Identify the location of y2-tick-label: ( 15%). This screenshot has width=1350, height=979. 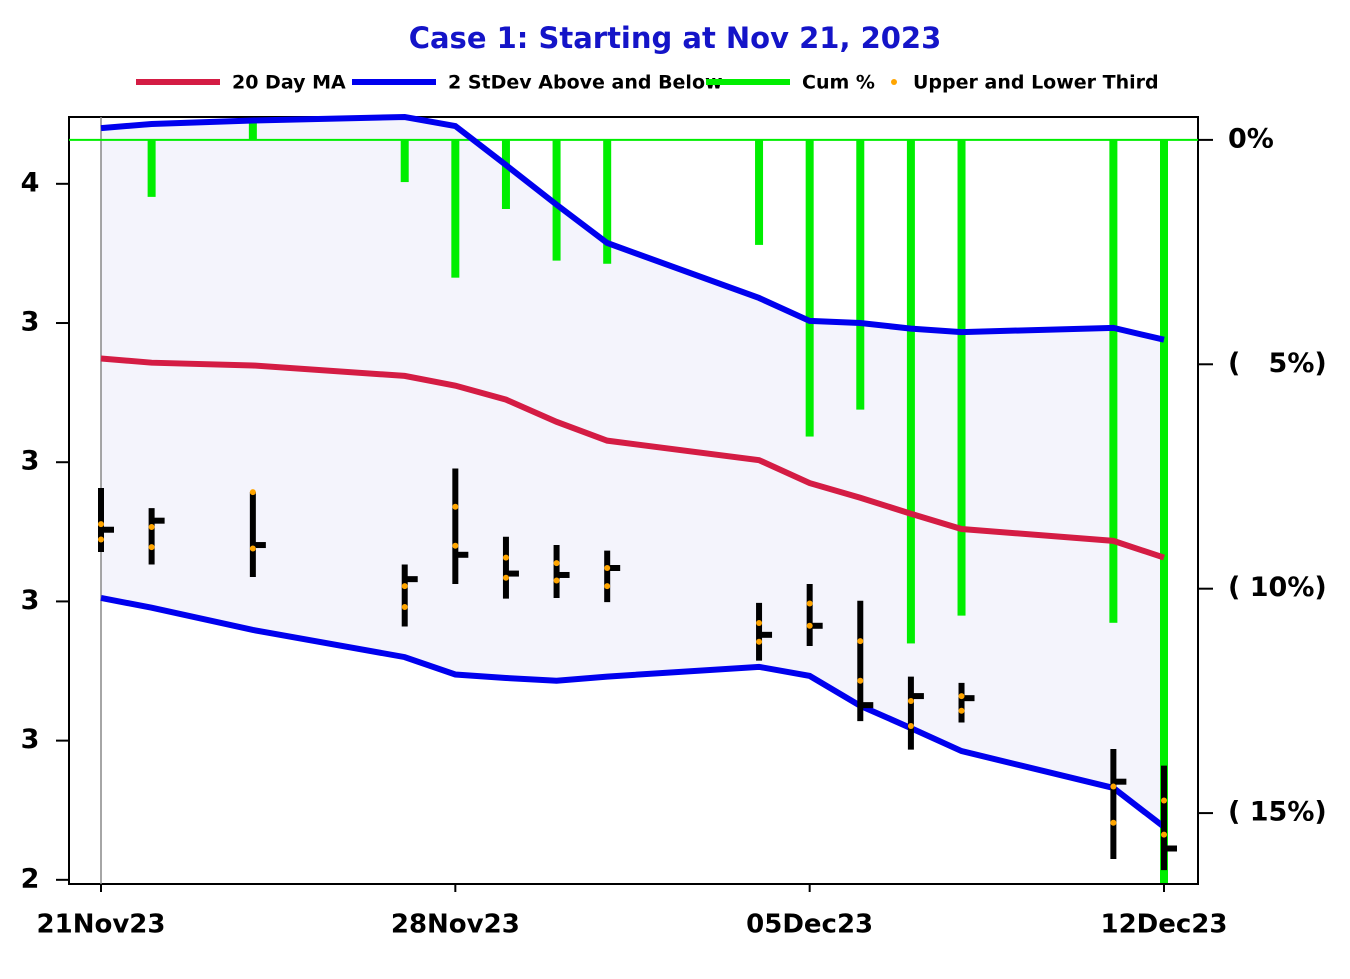
(1277, 812).